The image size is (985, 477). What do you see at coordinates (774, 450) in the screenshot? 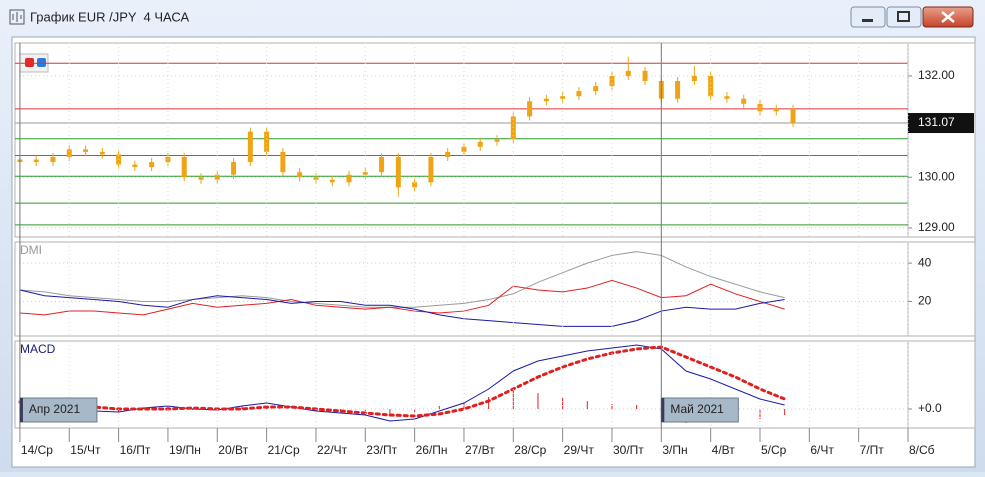
I see `x-tick-label: 5/Ср` at bounding box center [774, 450].